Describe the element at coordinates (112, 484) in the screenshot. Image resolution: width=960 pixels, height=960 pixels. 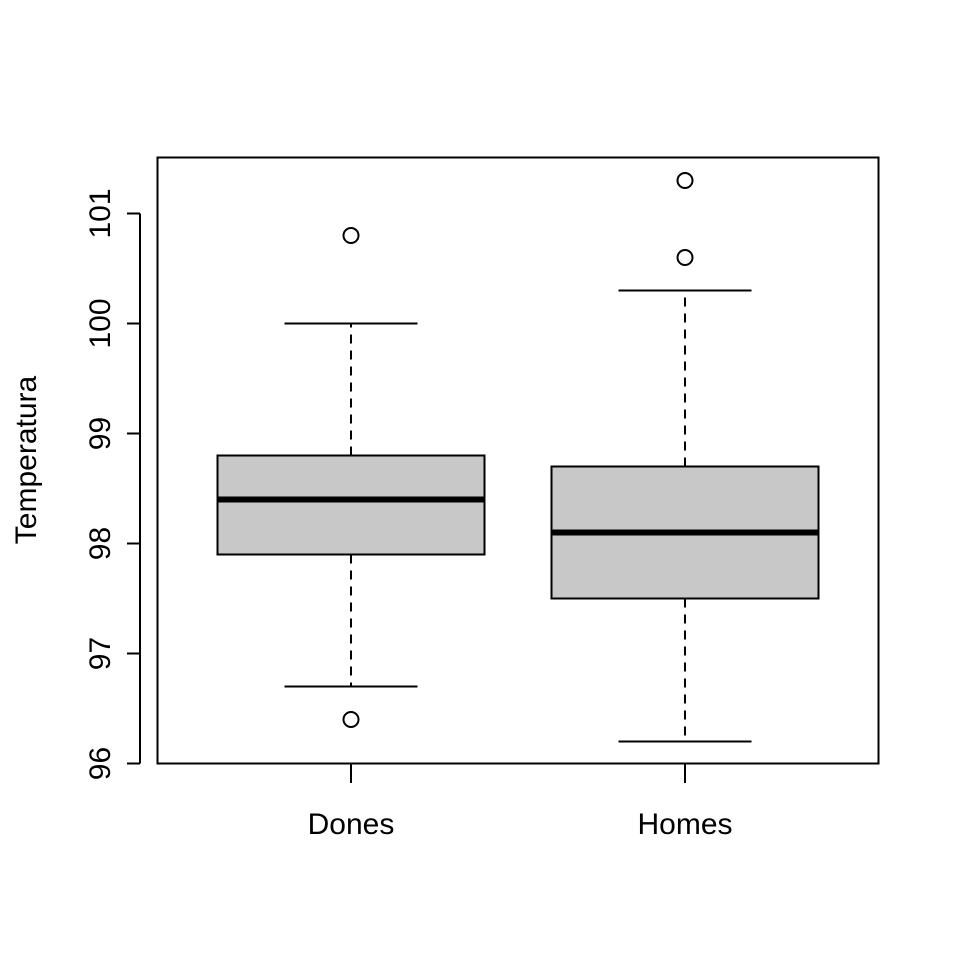
I see `y-axis: 96 97 98 99 100 101` at that location.